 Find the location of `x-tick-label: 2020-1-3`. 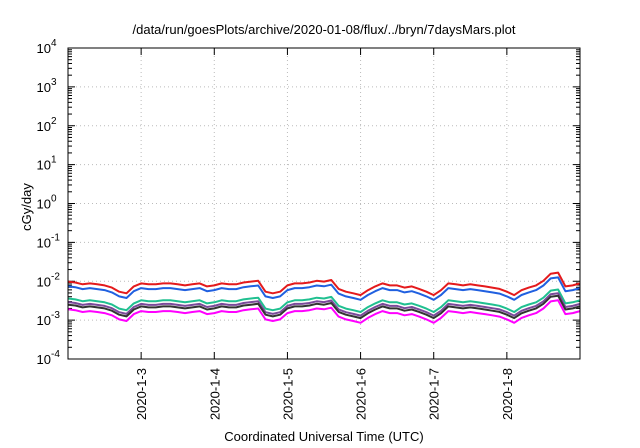

x-tick-label: 2020-1-3 is located at coordinates (141, 394).